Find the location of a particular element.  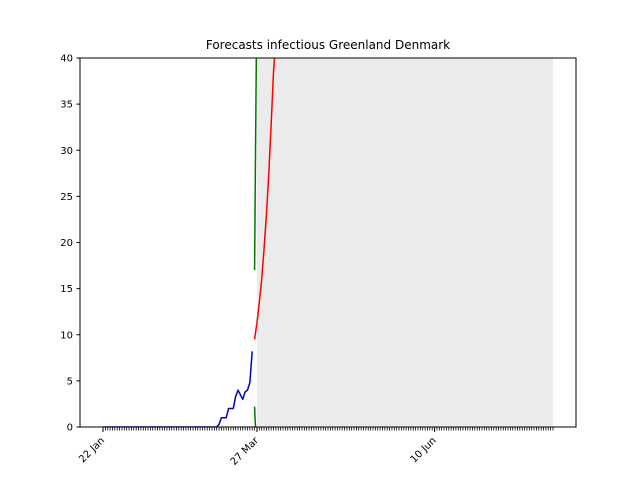

y-tick-label: 10 is located at coordinates (66, 335).